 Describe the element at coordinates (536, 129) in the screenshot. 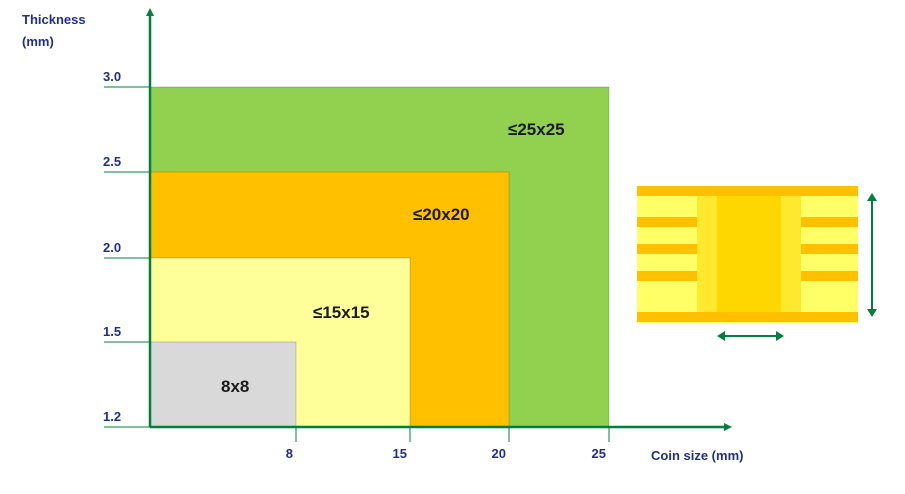

I see `region-label-25mm: ≤25x25` at that location.